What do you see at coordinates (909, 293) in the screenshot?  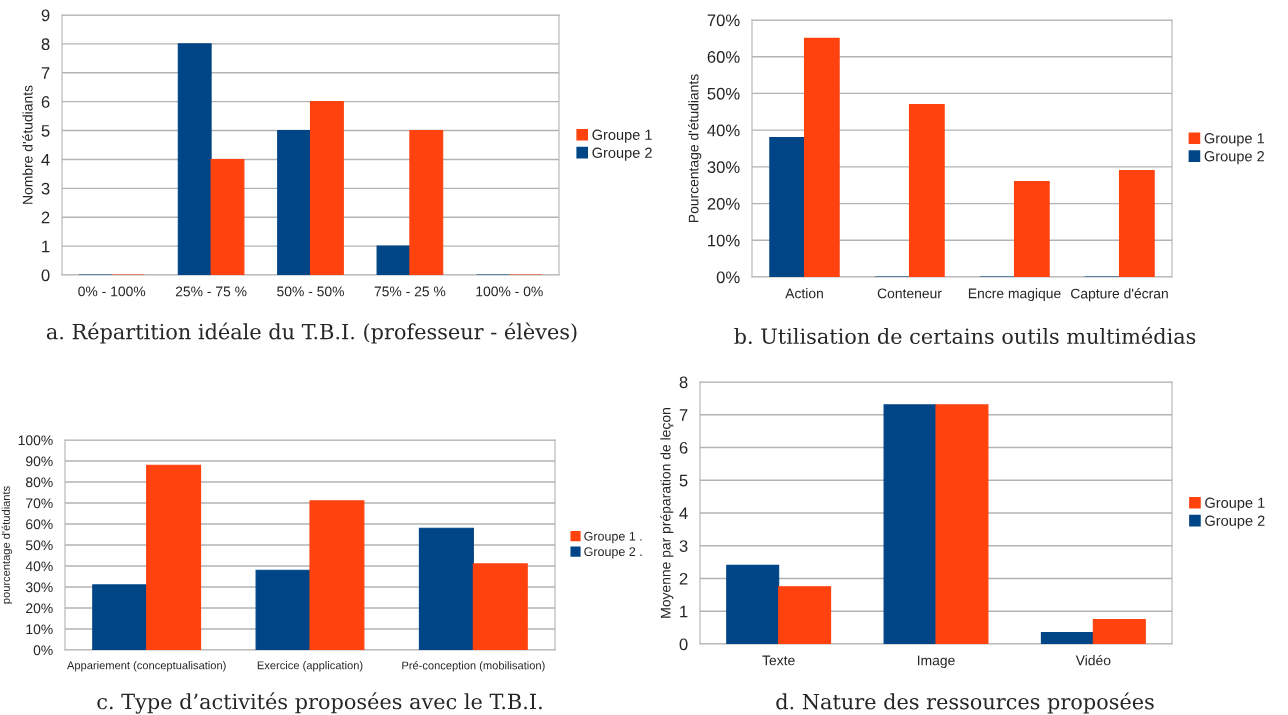 I see `x-tick-label: Conteneur` at bounding box center [909, 293].